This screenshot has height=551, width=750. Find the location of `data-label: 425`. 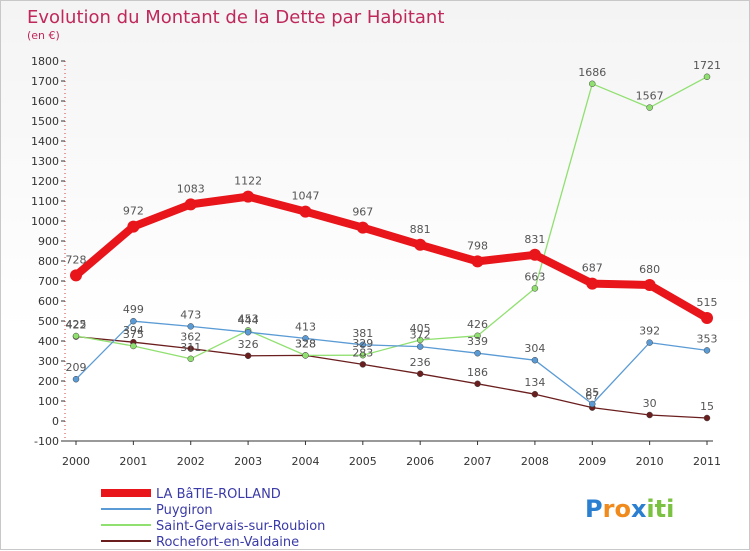

data-label: 425 is located at coordinates (76, 324).